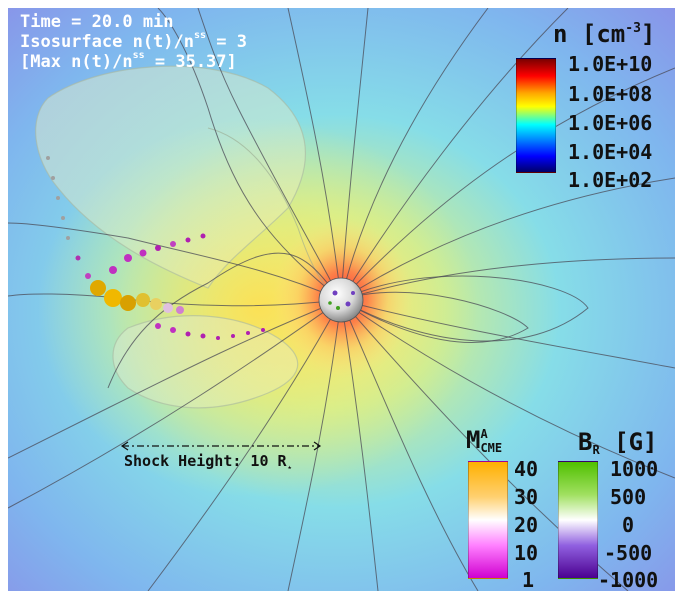 The height and width of the screenshot is (591, 683). What do you see at coordinates (221, 446) in the screenshot?
I see `scale-bar` at bounding box center [221, 446].